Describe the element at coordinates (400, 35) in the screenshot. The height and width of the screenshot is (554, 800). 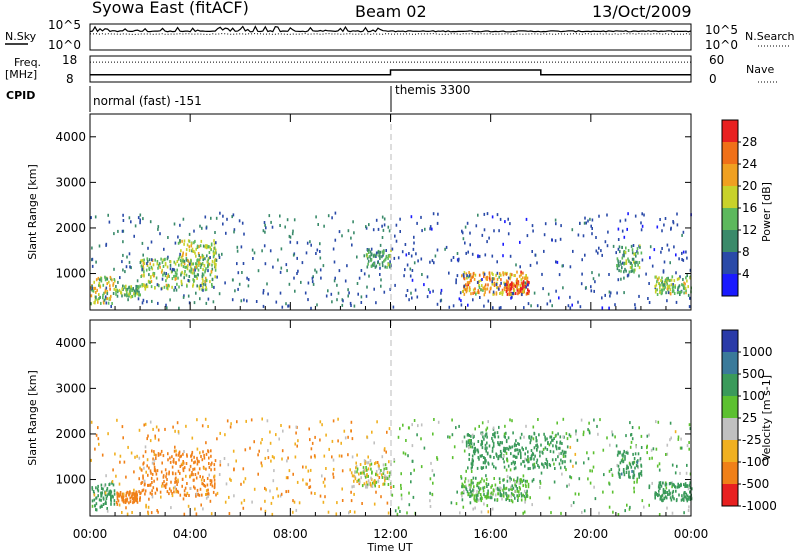
I see `noise-panel: N.Sky 10^5 10^0 10^5 10^0 N.Search` at that location.